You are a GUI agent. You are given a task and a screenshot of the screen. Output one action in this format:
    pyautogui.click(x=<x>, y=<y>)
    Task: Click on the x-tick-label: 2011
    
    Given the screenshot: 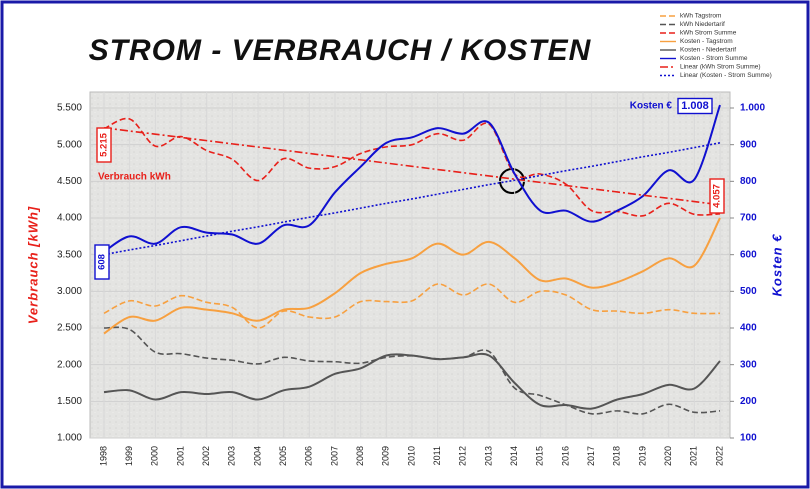 What is the action you would take?
    pyautogui.click(x=437, y=455)
    